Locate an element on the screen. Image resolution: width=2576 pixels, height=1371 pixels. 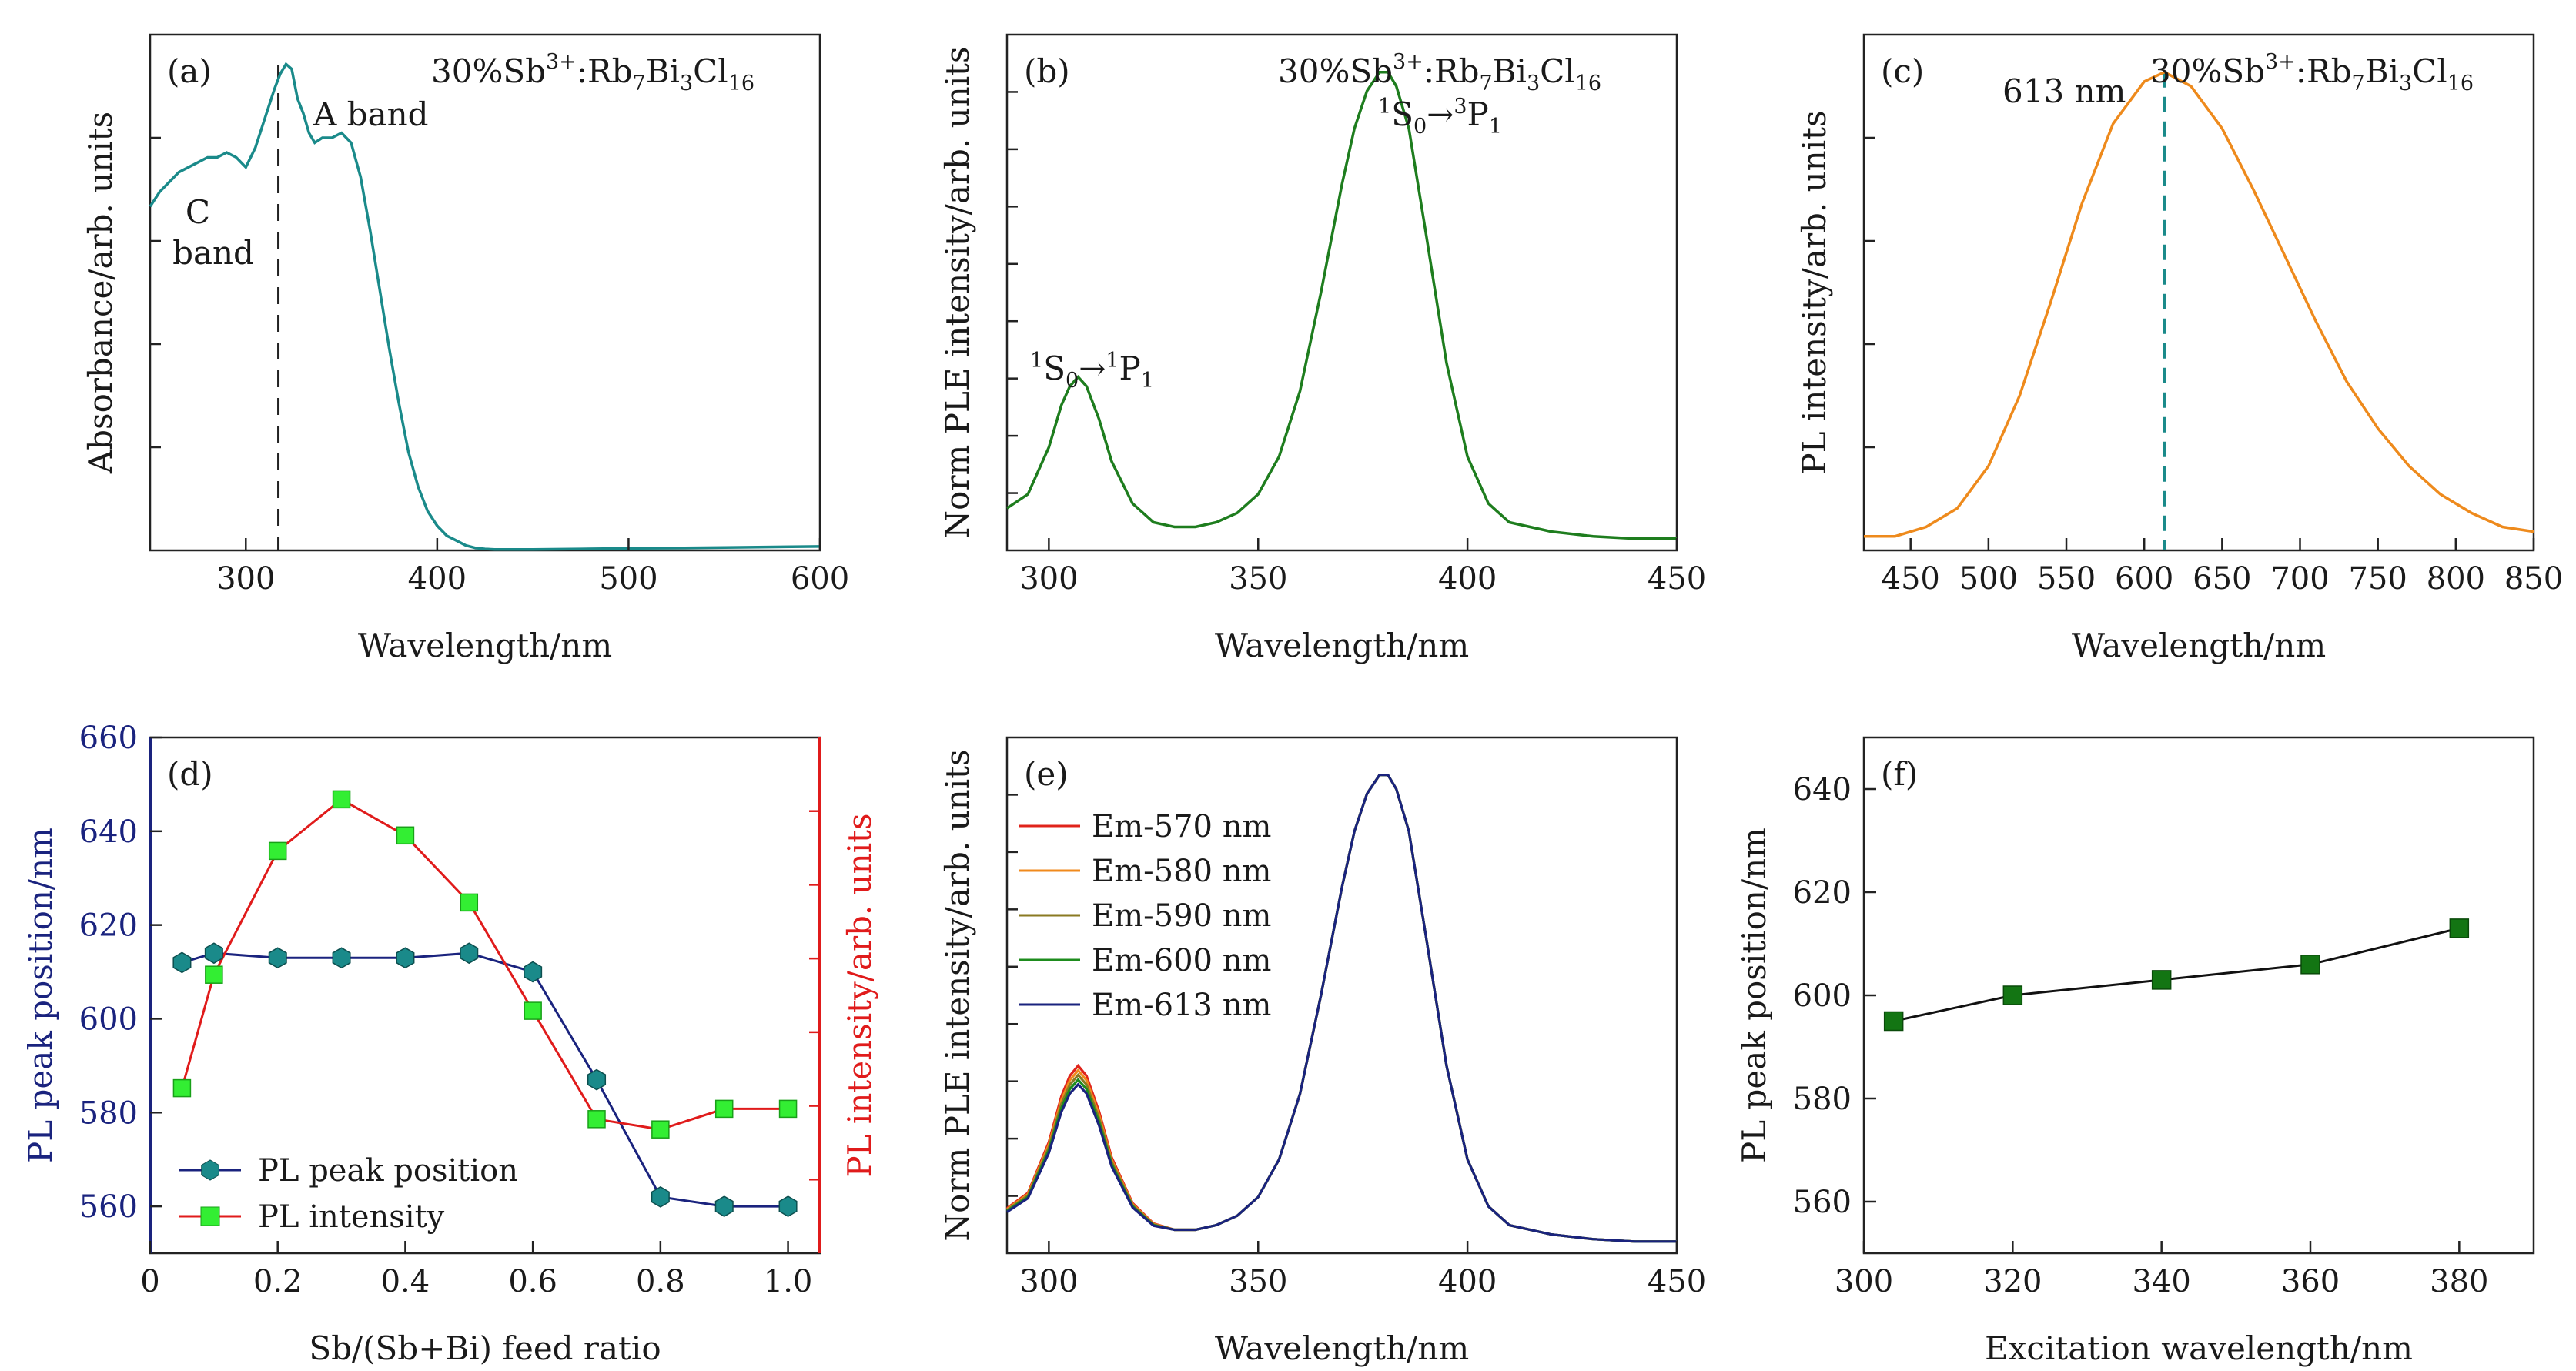
panel-c-compound: 30%Sb3+:Rb7Bi3Cl16 is located at coordinates (2312, 73).